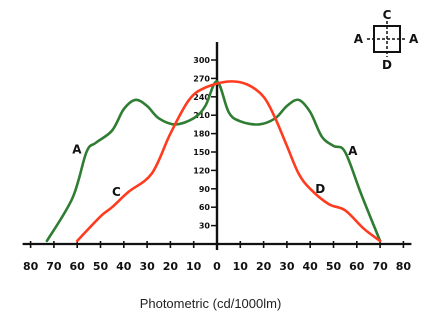 The image size is (421, 326). What do you see at coordinates (387, 65) in the screenshot?
I see `legend-label-bottom: D` at bounding box center [387, 65].